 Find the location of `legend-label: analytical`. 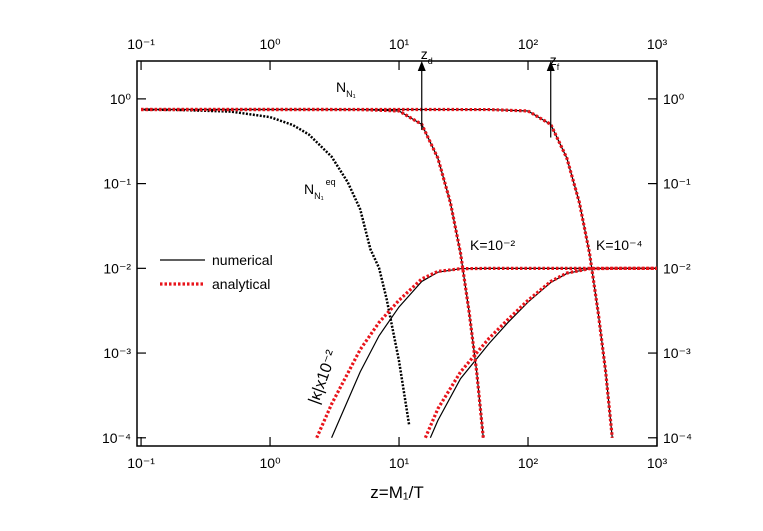

legend-label: analytical is located at coordinates (241, 284).